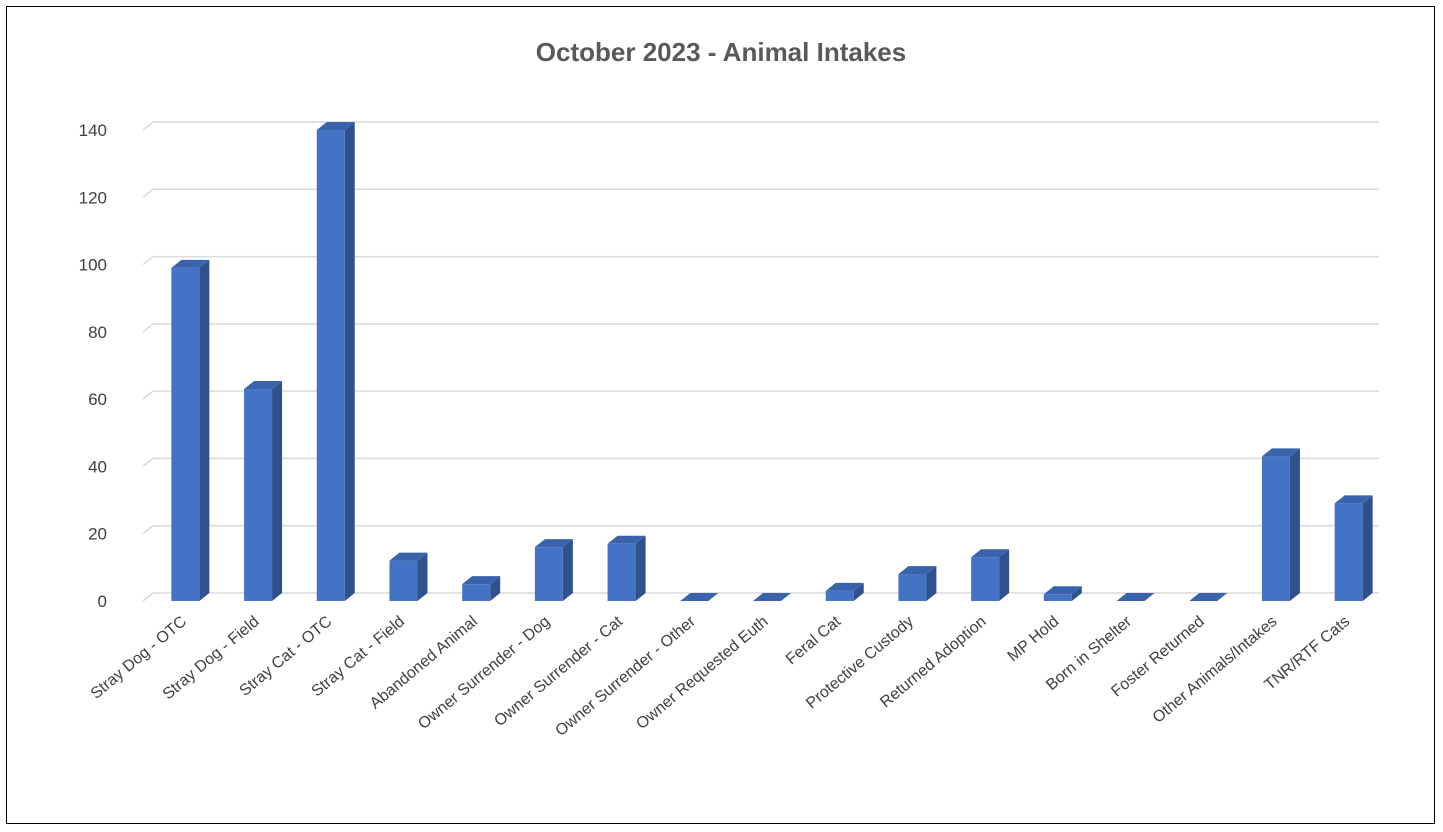 Image resolution: width=1443 pixels, height=832 pixels. I want to click on x-category-label: MP Hold, so click(1034, 639).